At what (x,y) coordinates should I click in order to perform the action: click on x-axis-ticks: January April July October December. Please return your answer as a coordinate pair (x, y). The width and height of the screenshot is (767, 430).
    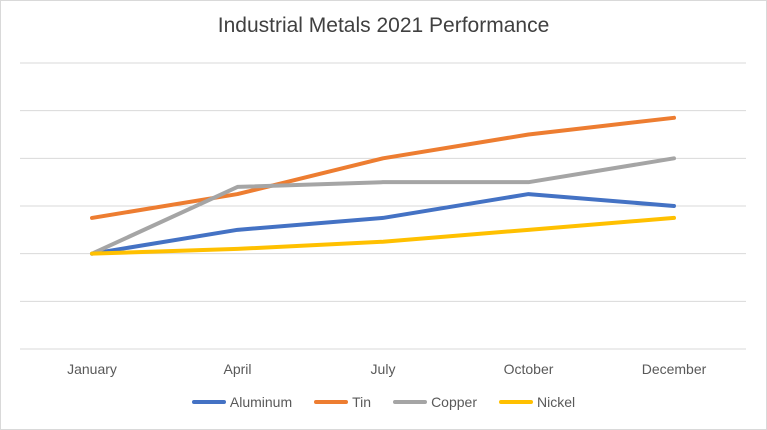
    Looking at the image, I should click on (387, 369).